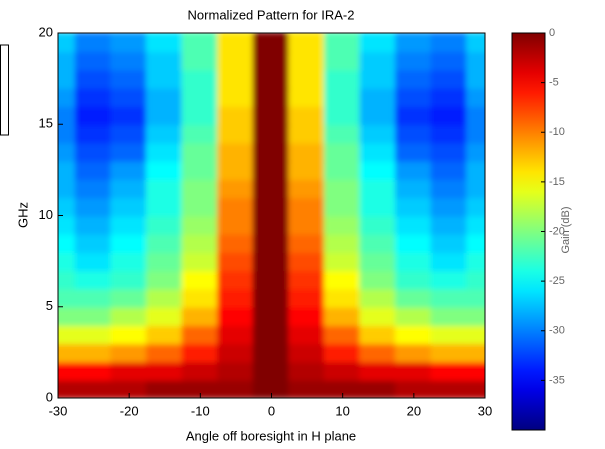  What do you see at coordinates (200, 410) in the screenshot?
I see `x-tick-label: -10` at bounding box center [200, 410].